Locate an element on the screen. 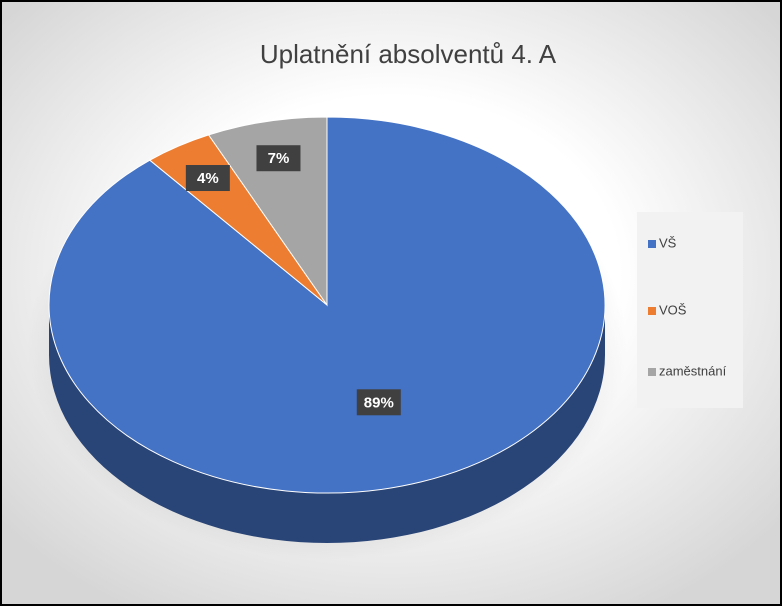  data-label: 7% is located at coordinates (279, 158).